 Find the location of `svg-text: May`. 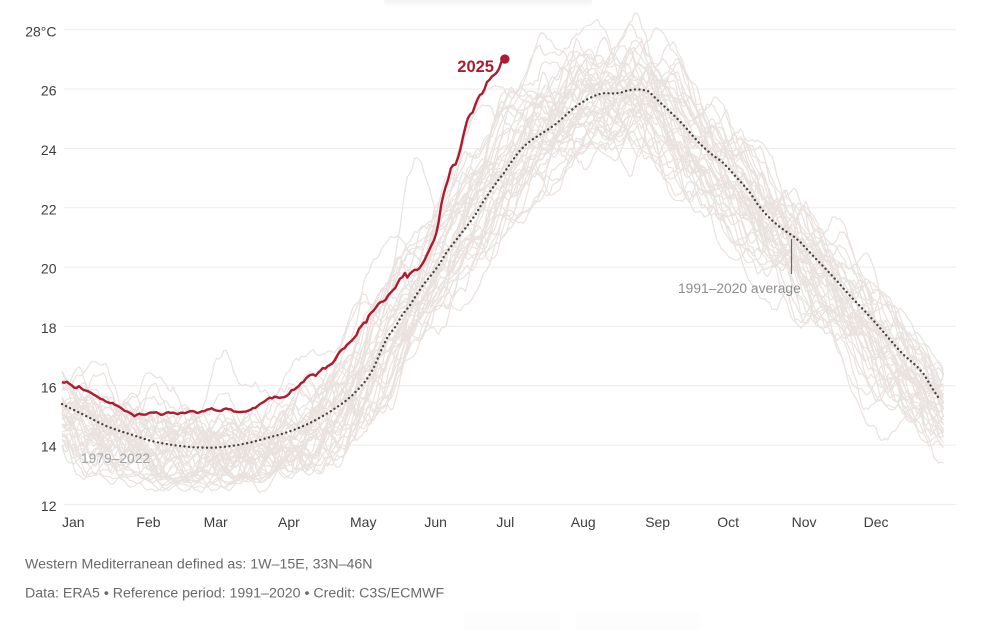

svg-text: May is located at coordinates (363, 522).